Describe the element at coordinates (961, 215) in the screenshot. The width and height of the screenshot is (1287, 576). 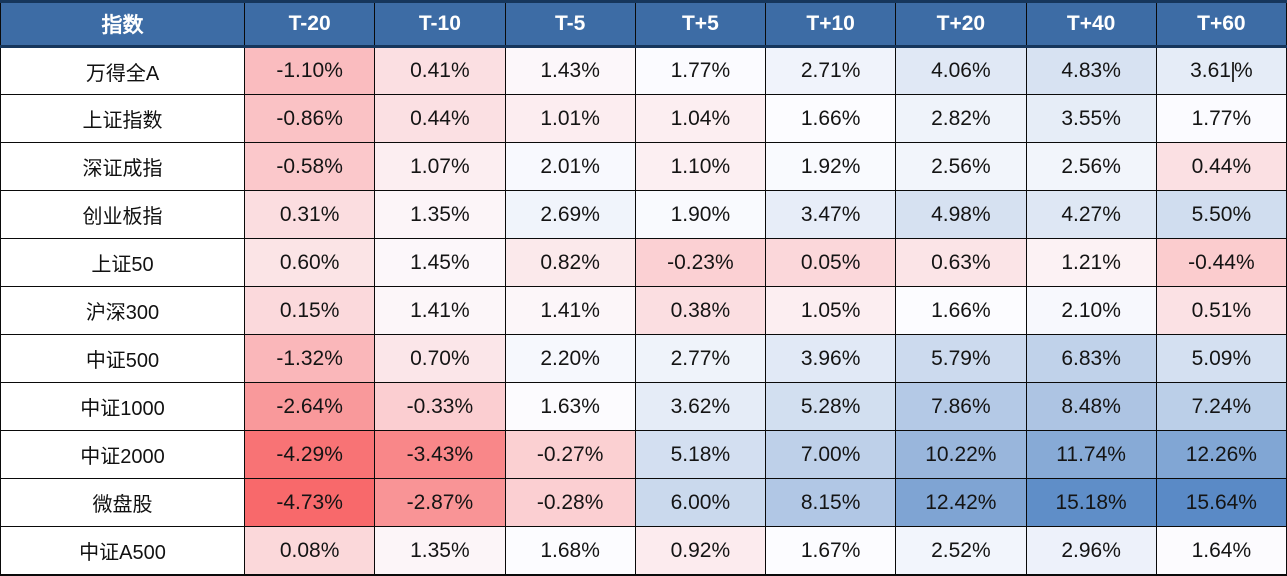
I see `value-cell: 4.98%` at that location.